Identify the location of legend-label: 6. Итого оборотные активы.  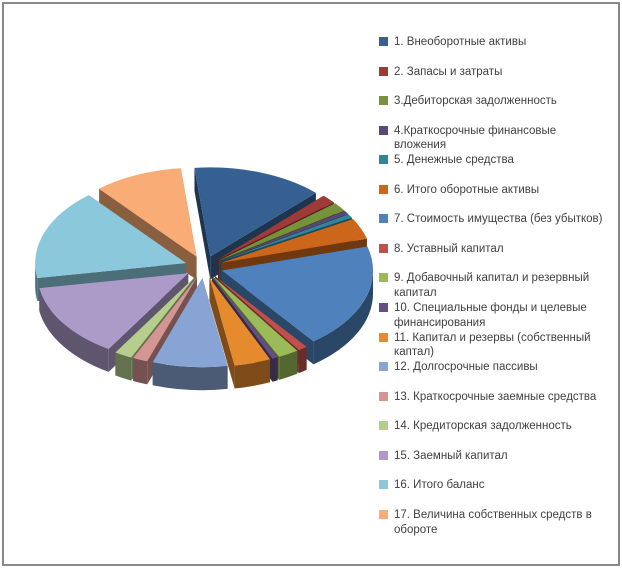
(467, 189).